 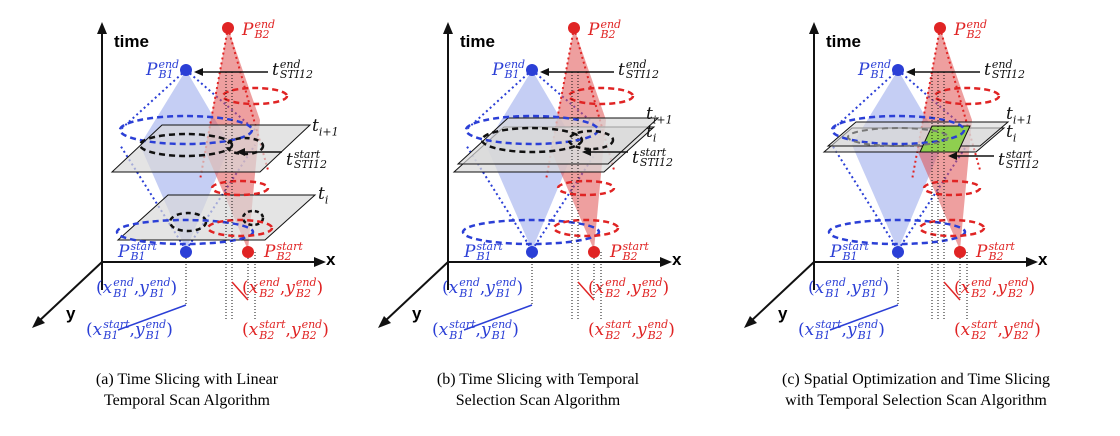 What do you see at coordinates (186, 70) in the screenshot?
I see `point-b1-end` at bounding box center [186, 70].